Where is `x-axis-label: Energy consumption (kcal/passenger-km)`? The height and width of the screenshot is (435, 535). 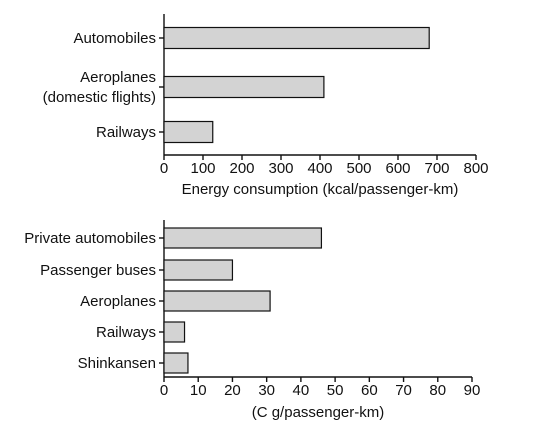 x-axis-label: Energy consumption (kcal/passenger-km) is located at coordinates (320, 189).